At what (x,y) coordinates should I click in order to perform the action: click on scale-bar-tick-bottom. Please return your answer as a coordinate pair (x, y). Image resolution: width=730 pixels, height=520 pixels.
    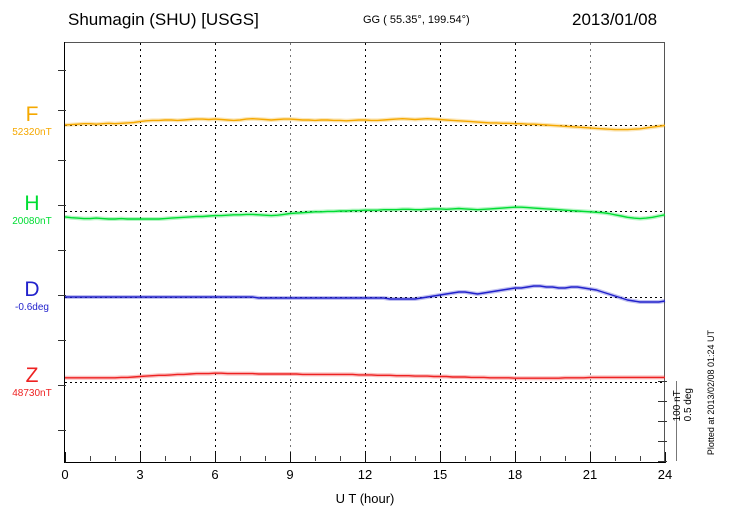
    Looking at the image, I should click on (662, 461).